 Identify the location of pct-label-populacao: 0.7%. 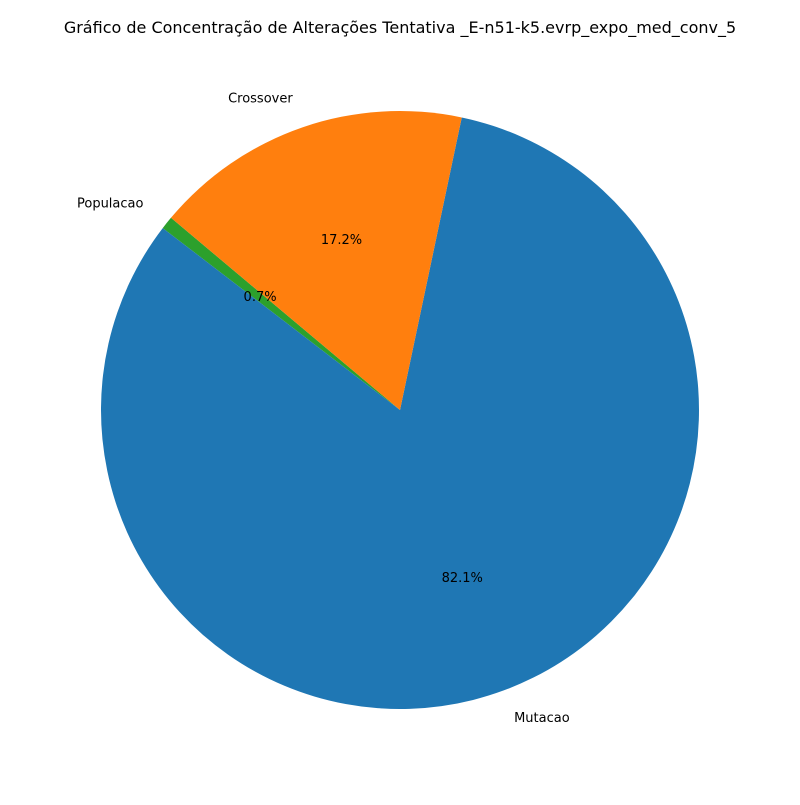
(260, 297).